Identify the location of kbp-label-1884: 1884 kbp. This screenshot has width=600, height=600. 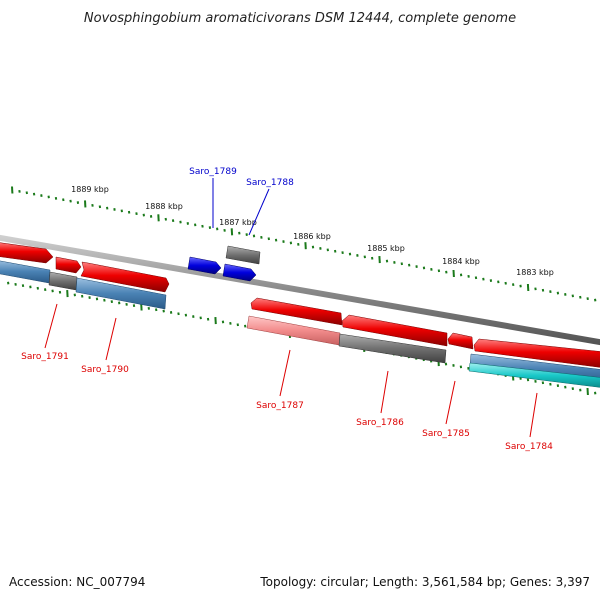
(461, 261).